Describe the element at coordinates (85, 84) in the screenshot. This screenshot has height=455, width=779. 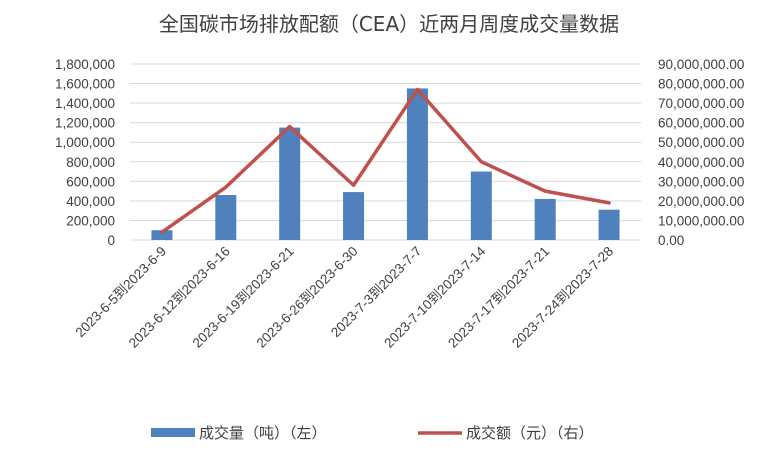
I see `left-tick-label: 1,600,000` at that location.